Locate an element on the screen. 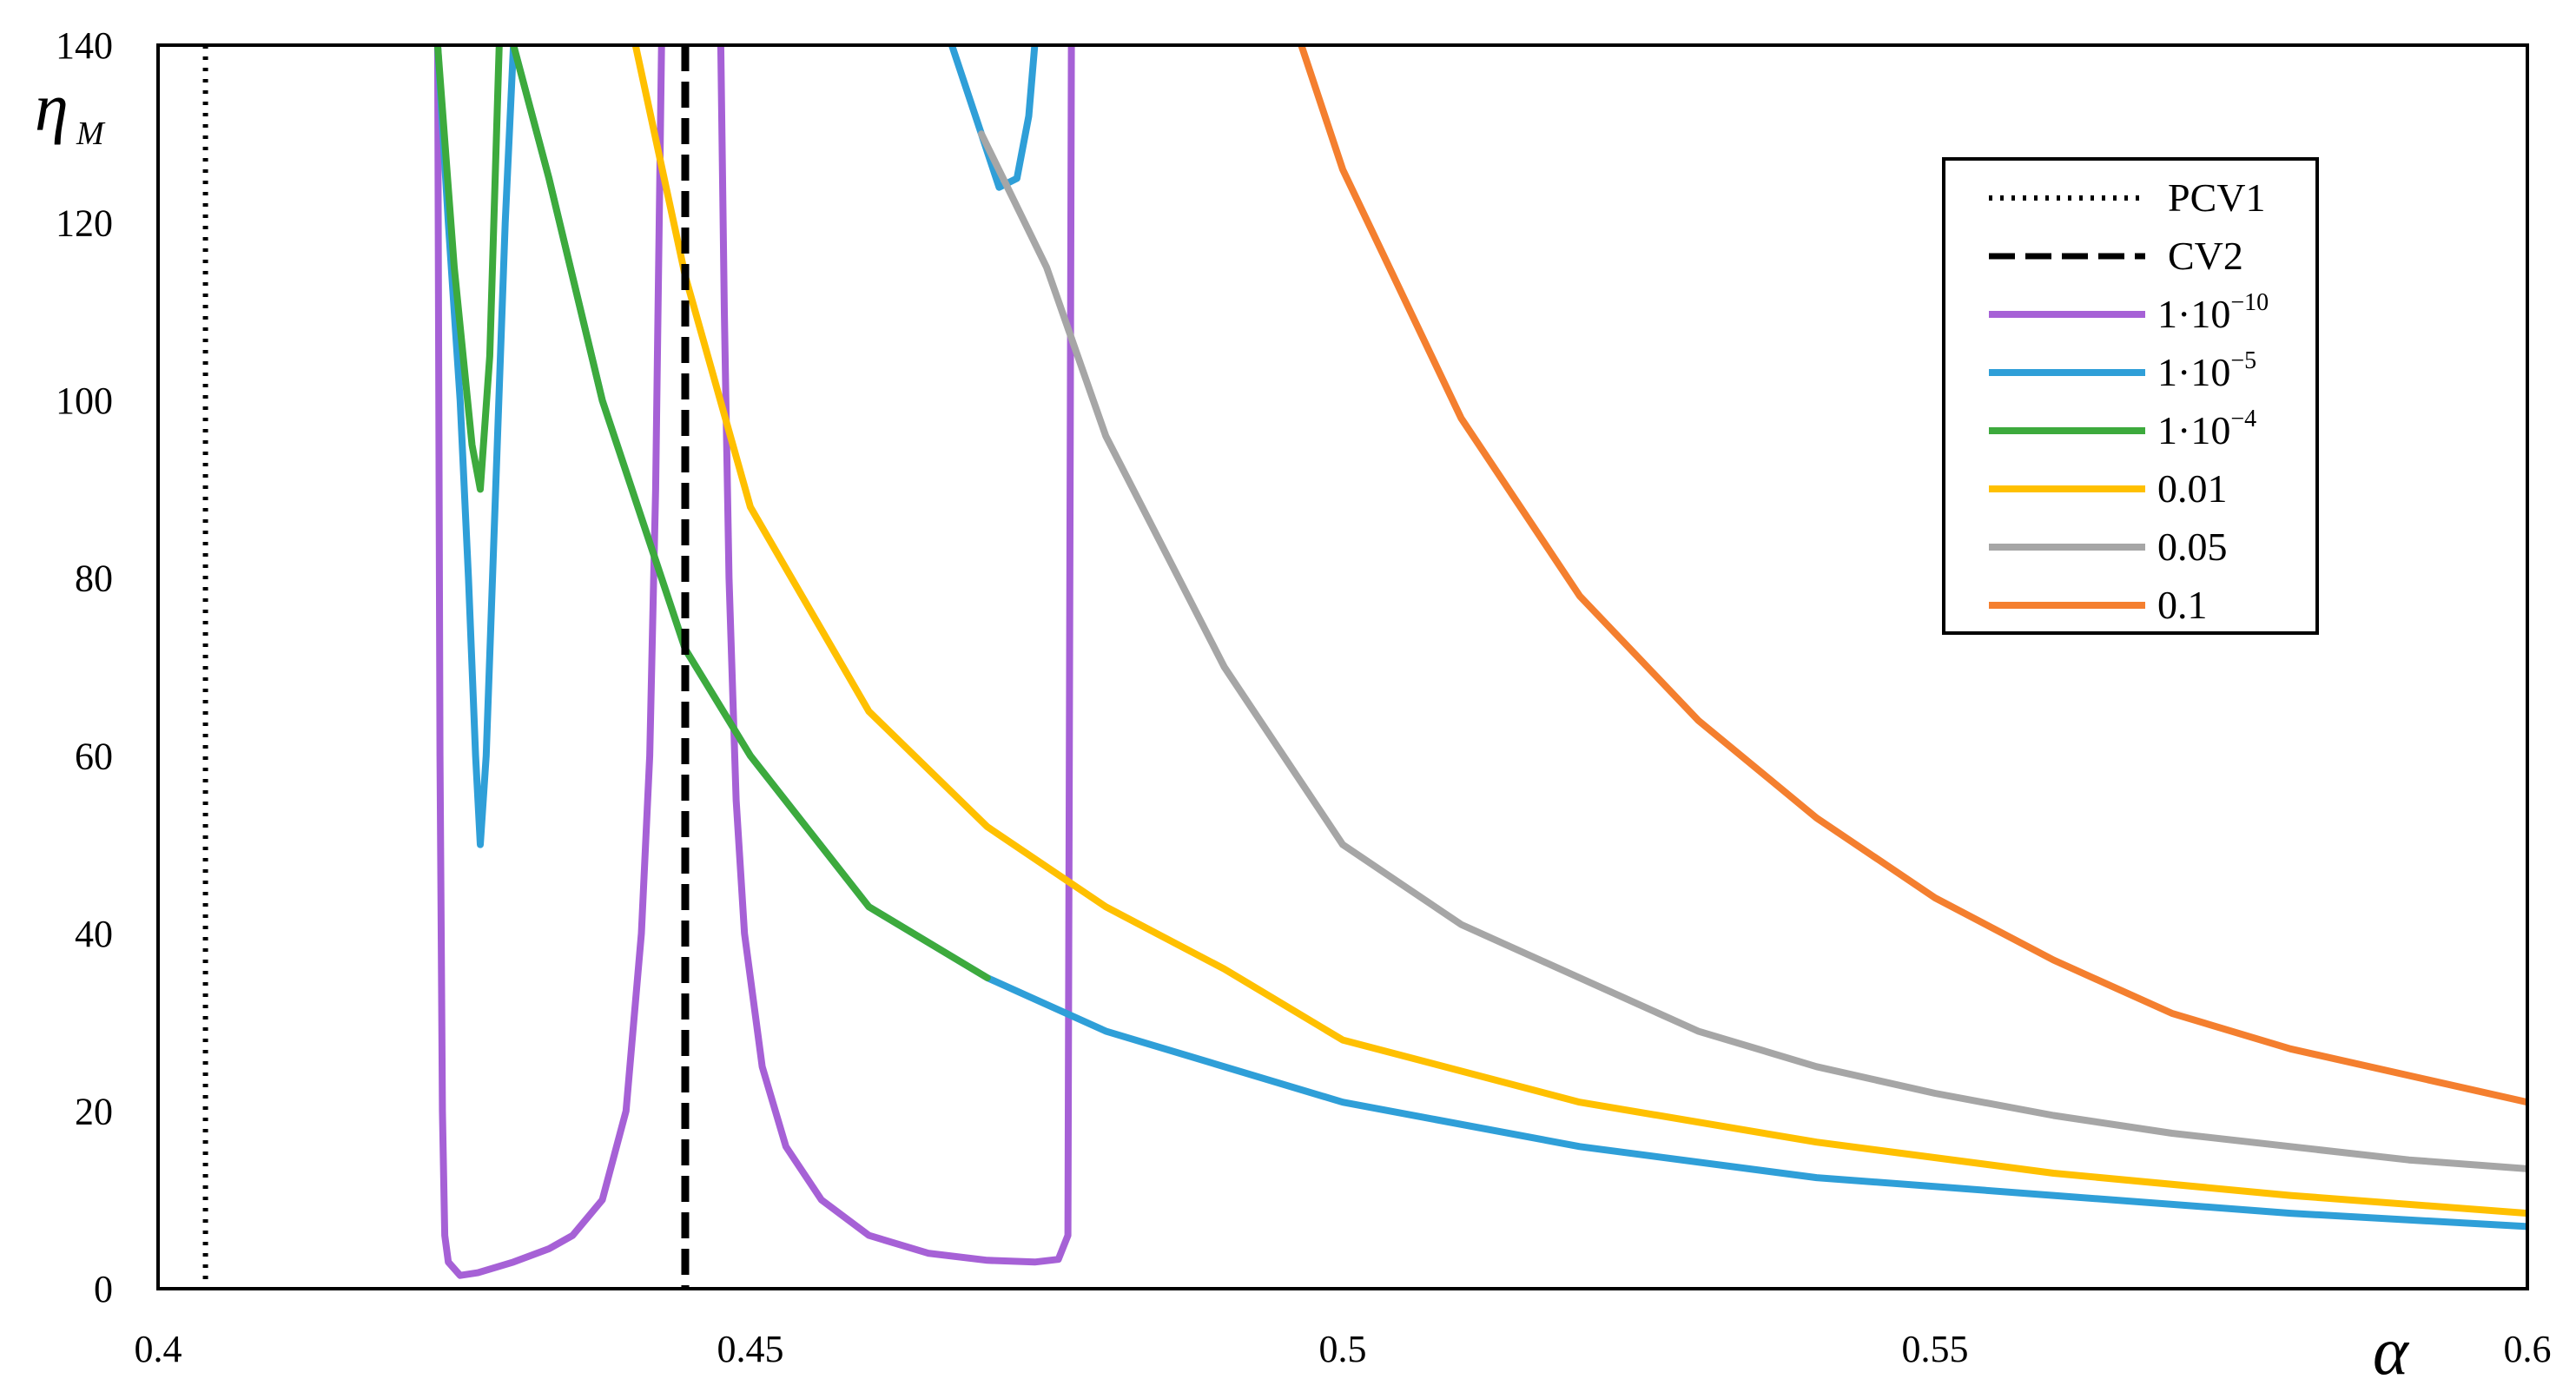 This screenshot has height=1399, width=2576. y-tick-label: 40 is located at coordinates (94, 934).